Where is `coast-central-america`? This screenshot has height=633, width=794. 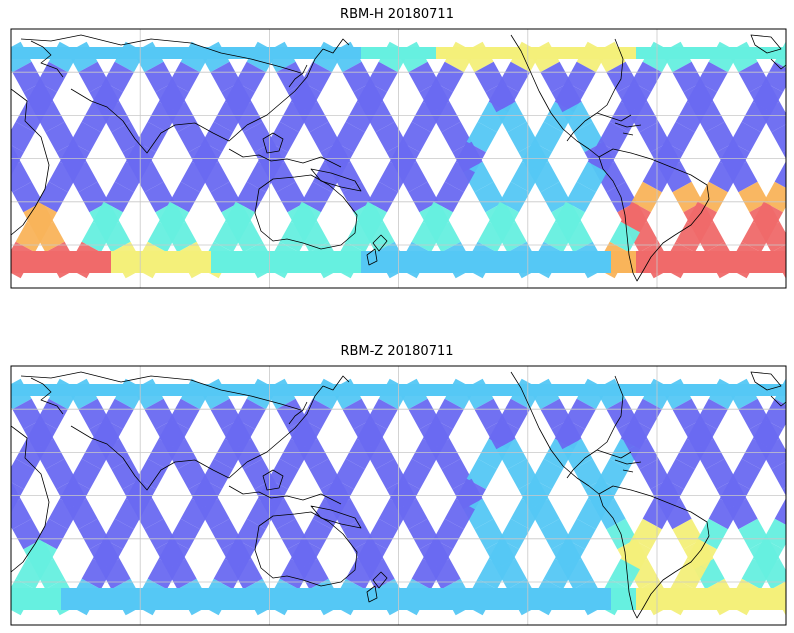
coast-central-america is located at coordinates (569, 461).